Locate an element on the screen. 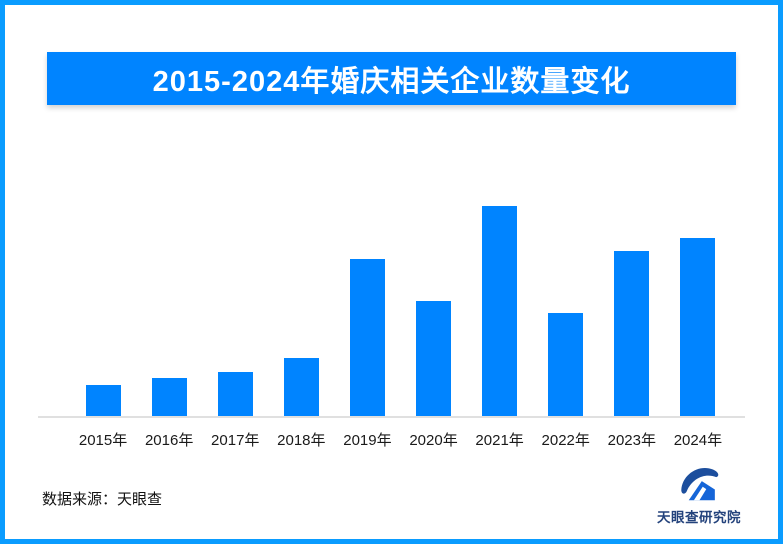 This screenshot has width=783, height=544. bar-2018年 is located at coordinates (301, 387).